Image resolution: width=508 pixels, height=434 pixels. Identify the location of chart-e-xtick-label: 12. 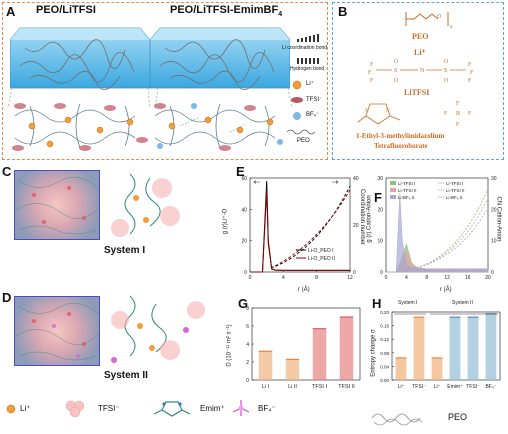
(350, 278).